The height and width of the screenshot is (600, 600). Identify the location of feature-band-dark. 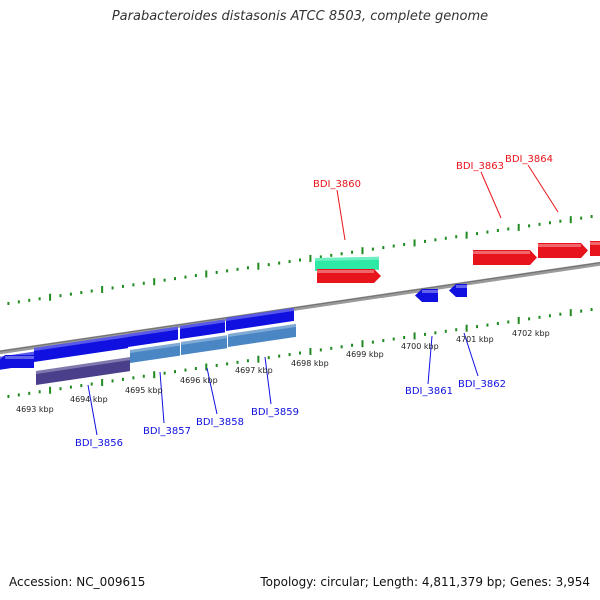
(83, 371).